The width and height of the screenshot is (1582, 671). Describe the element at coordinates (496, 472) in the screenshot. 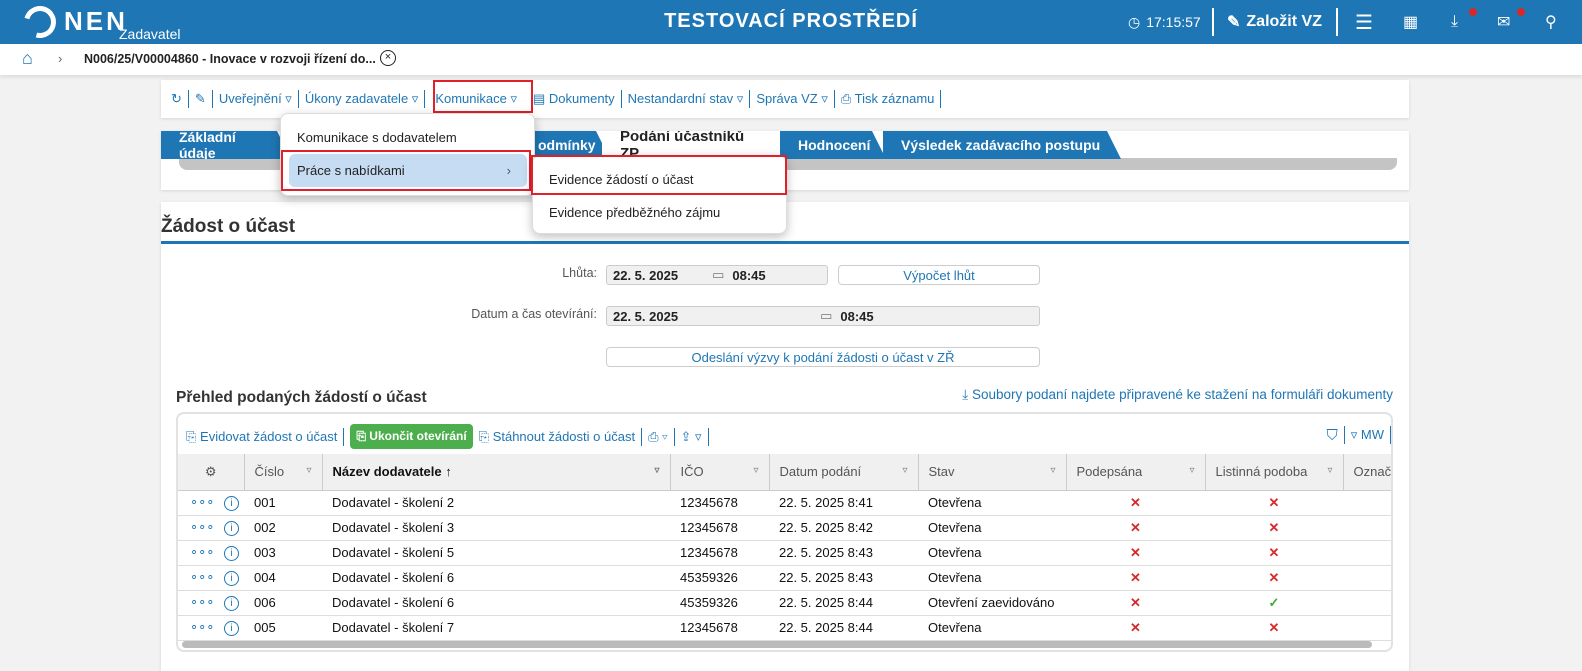

I see `col-nazev: Název dodavatele ↑ ▿` at that location.